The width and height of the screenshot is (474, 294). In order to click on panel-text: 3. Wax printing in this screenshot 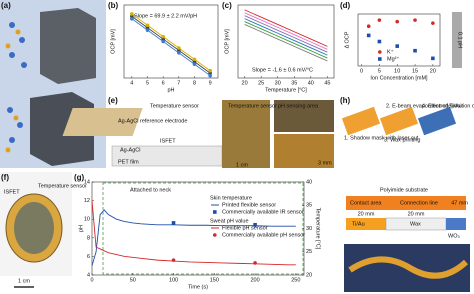, I will do `click(402, 140)`.